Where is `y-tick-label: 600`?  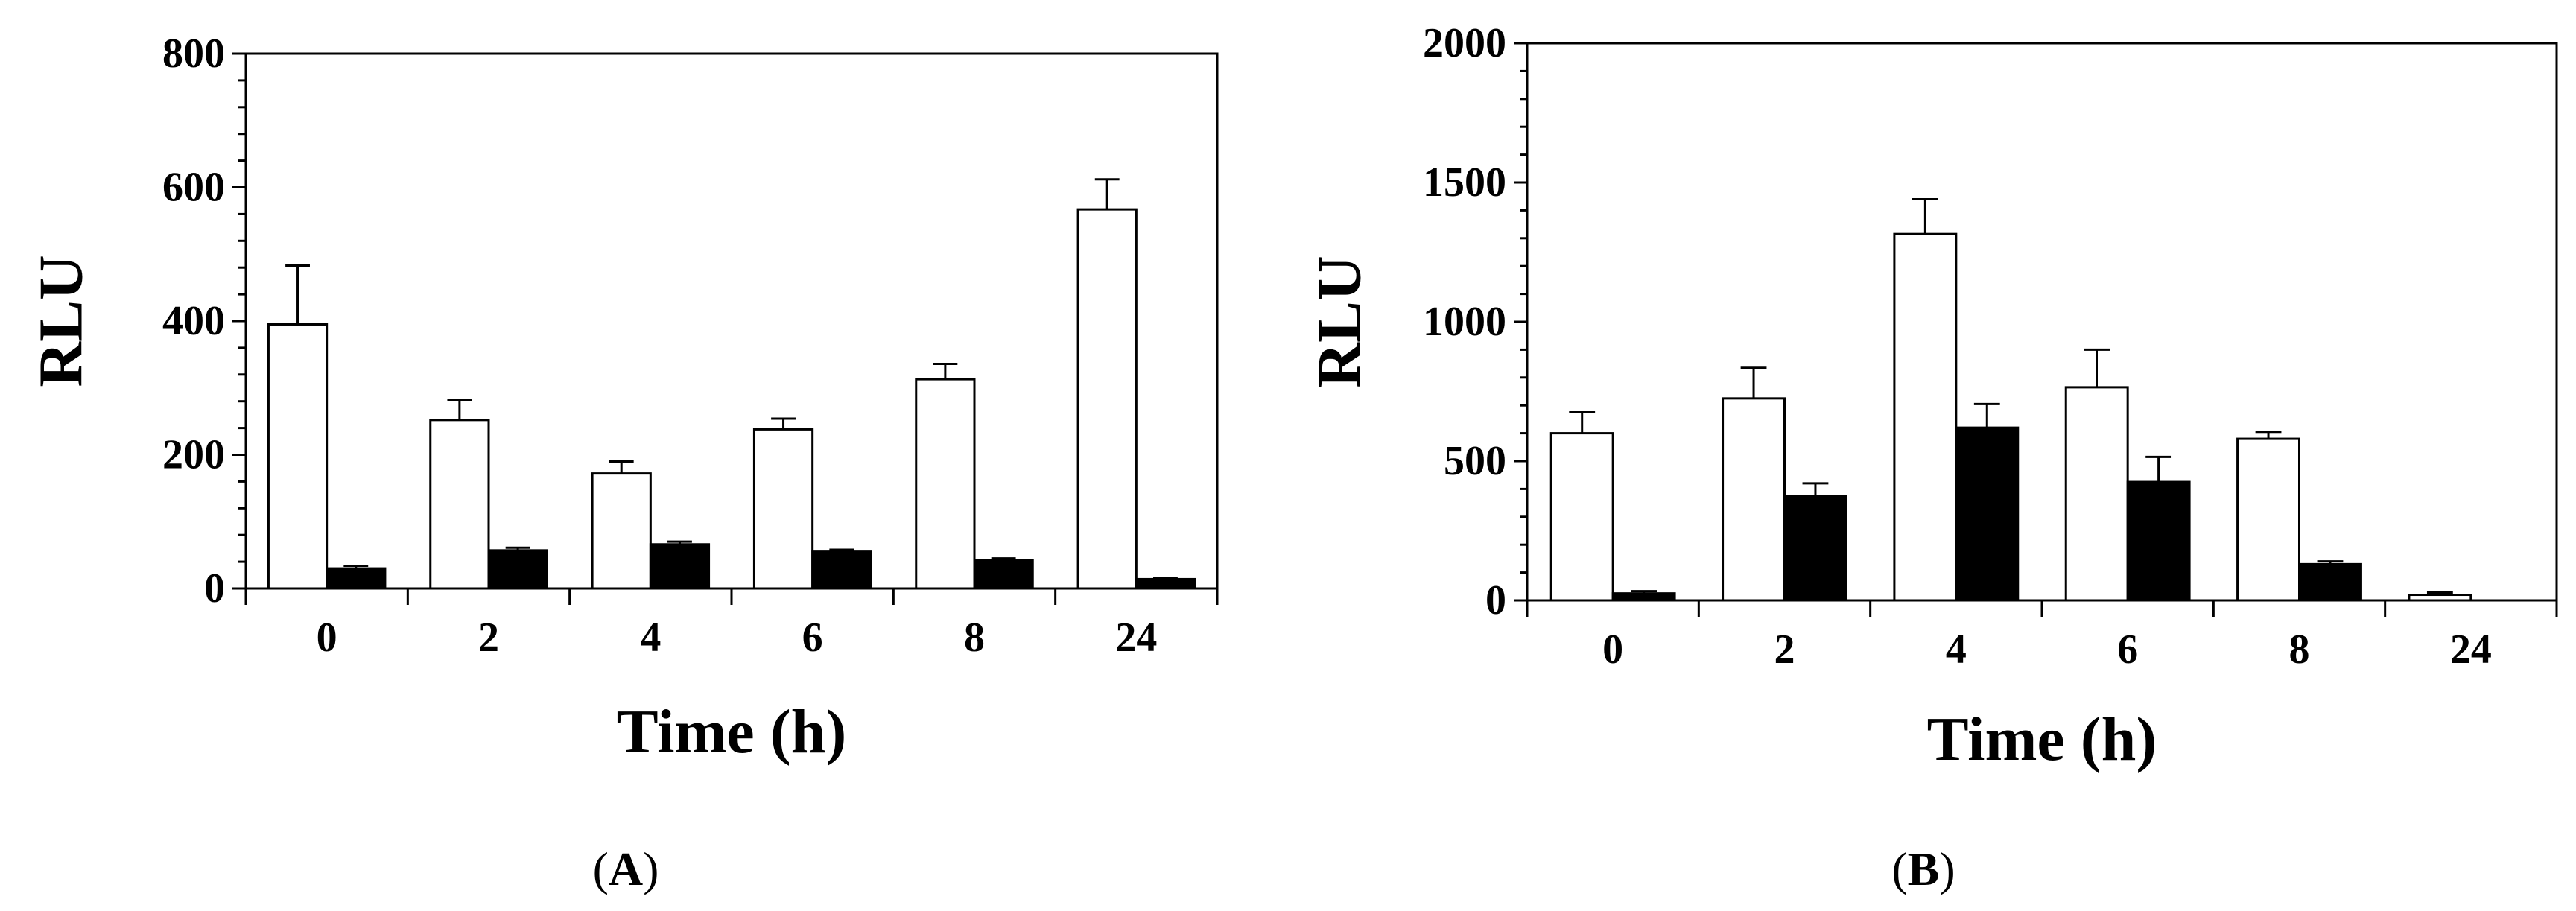 y-tick-label: 600 is located at coordinates (194, 188).